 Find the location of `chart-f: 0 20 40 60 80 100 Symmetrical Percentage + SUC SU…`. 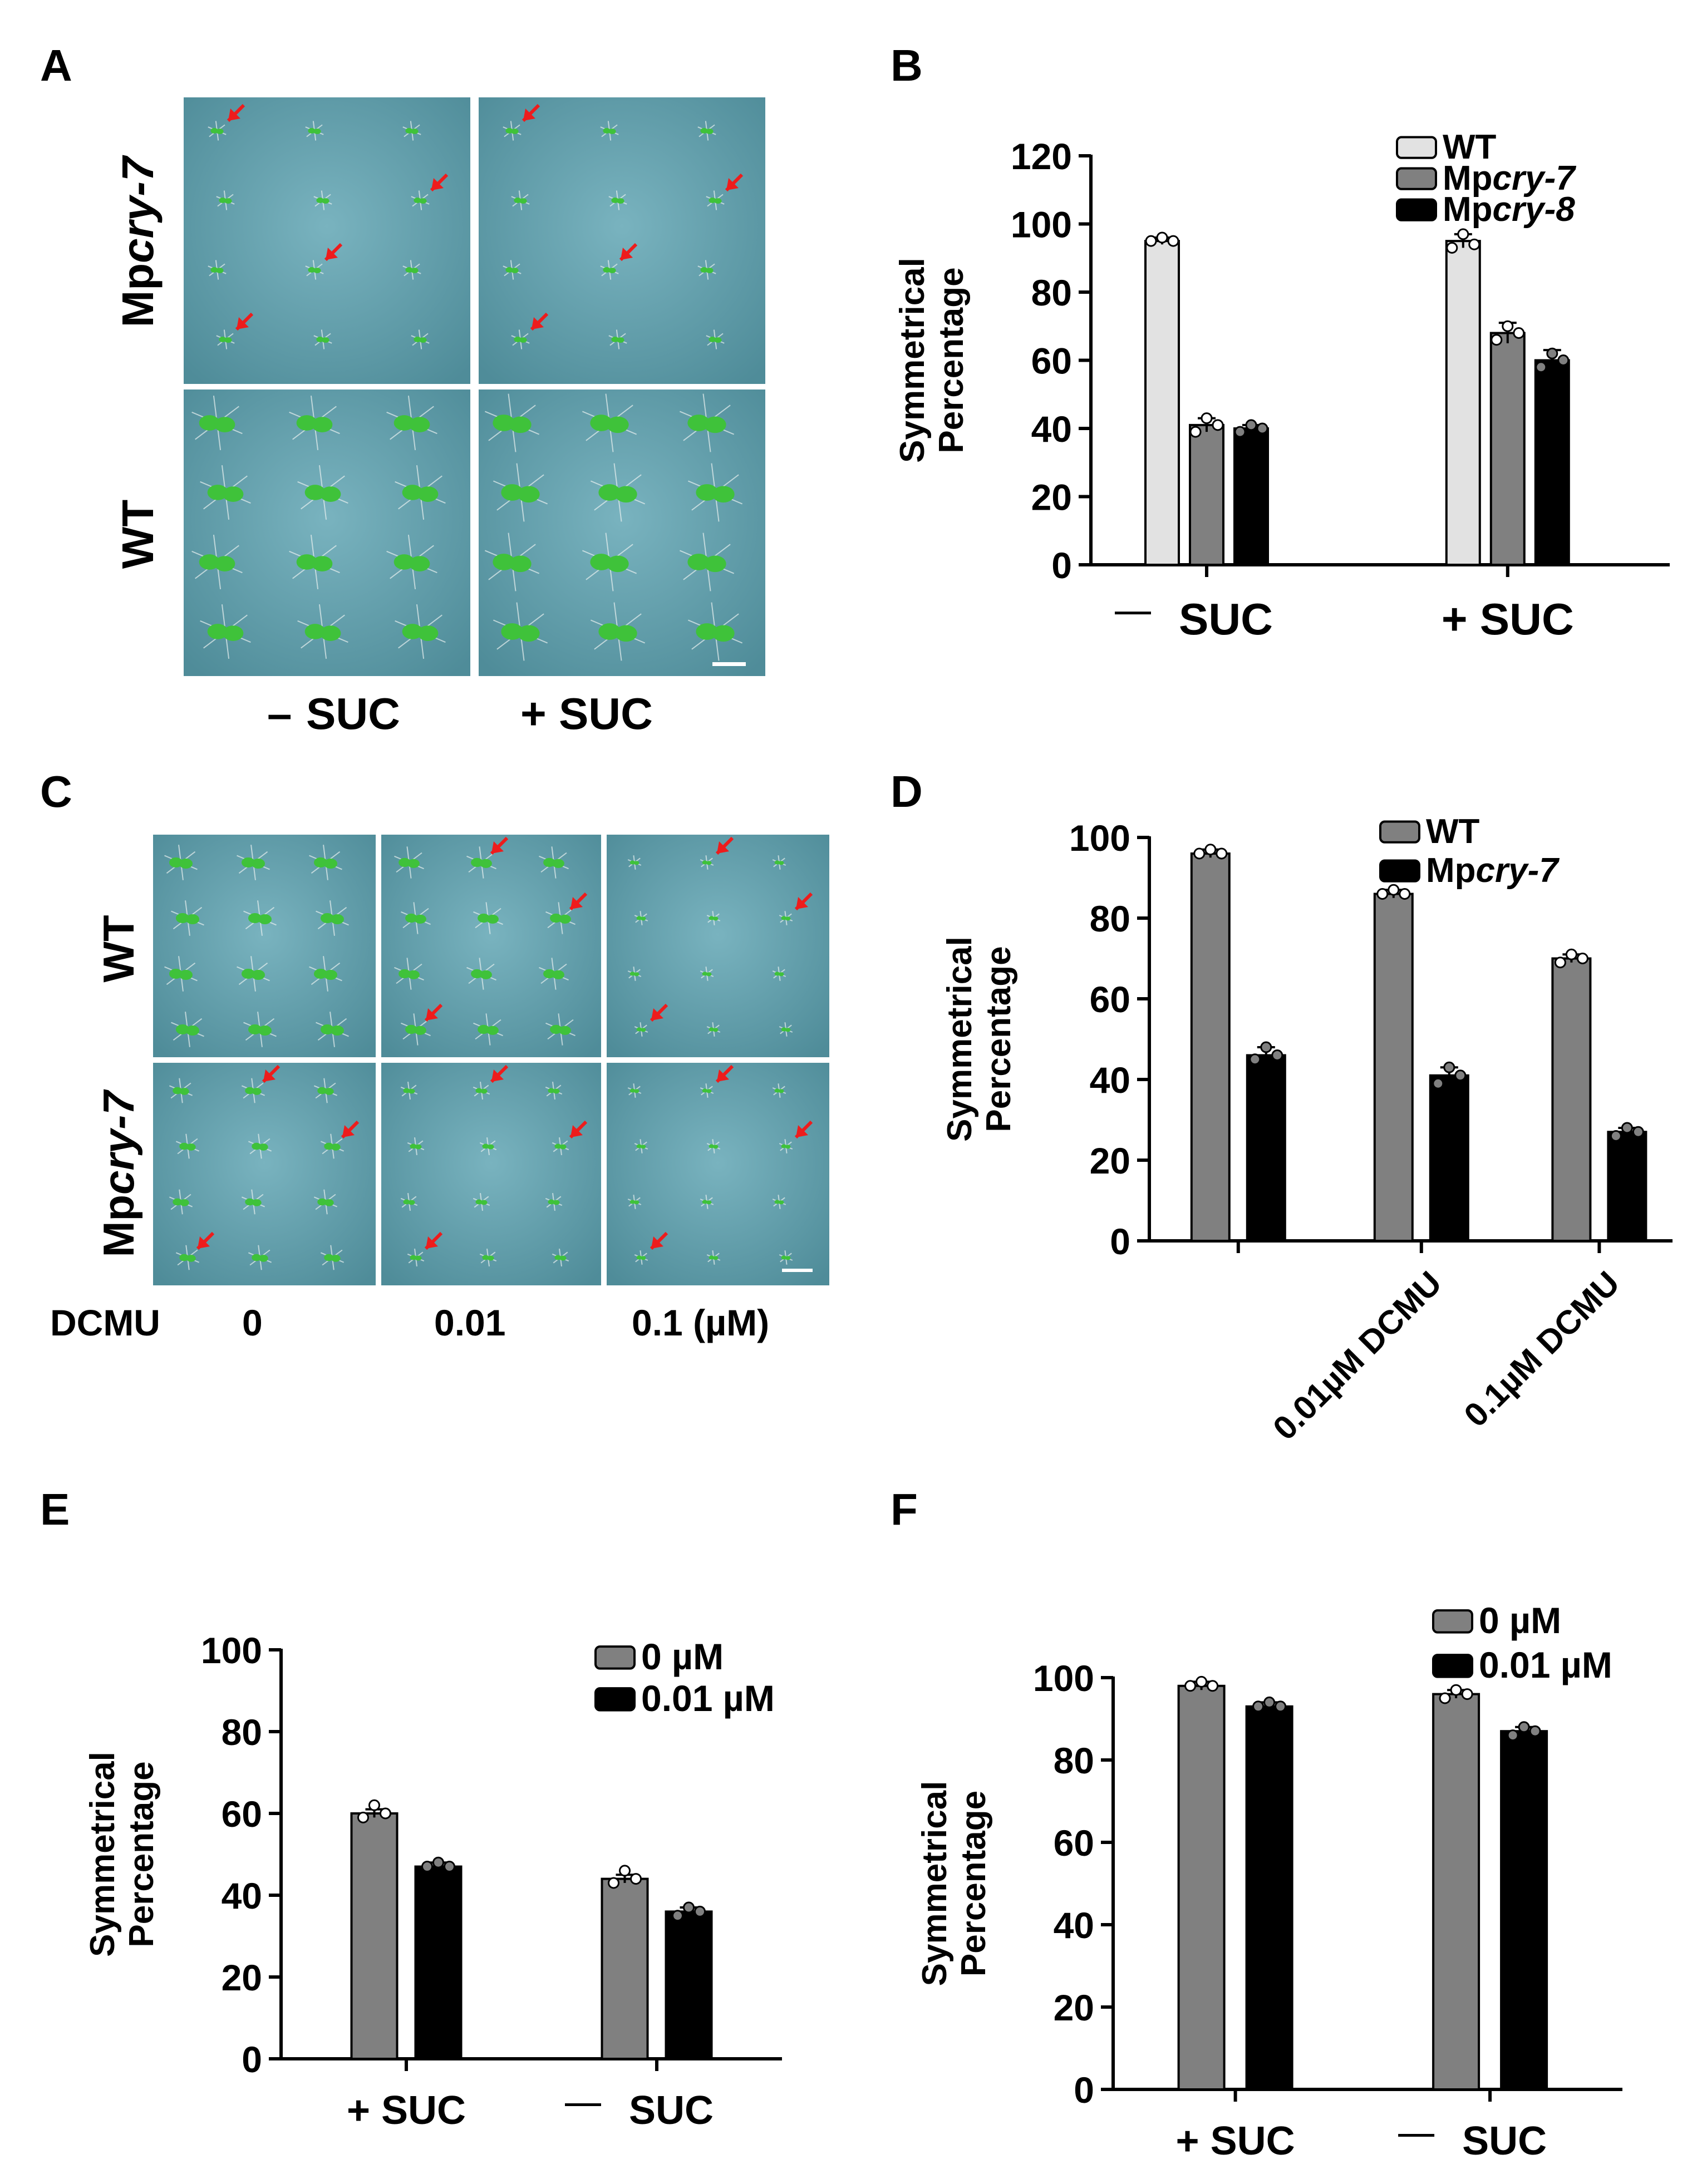

chart-f: 0 20 40 60 80 100 Symmetrical Percentage + SUC SU… is located at coordinates (1269, 1881).